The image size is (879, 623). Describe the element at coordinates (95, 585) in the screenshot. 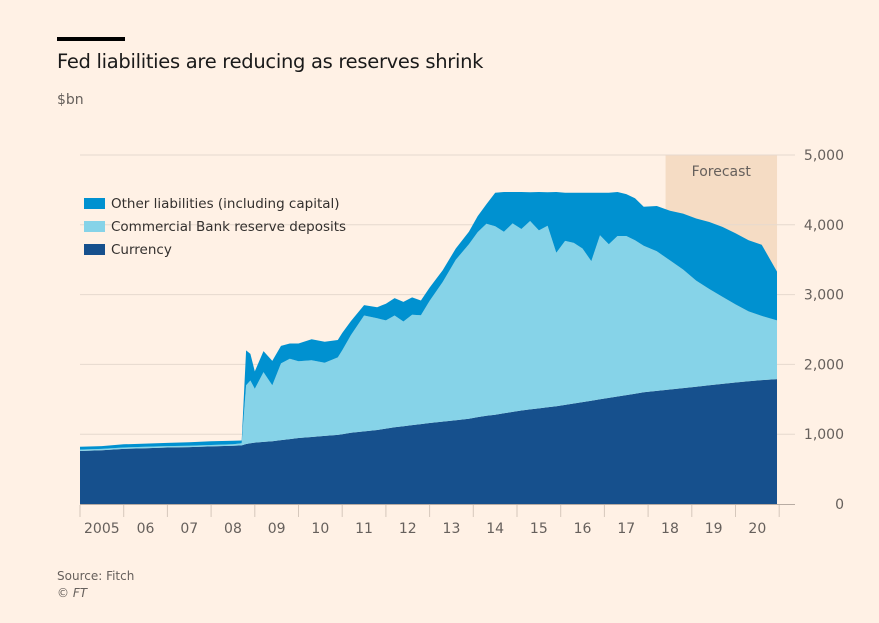

I see `source-note: Source: Fitch © FT` at that location.